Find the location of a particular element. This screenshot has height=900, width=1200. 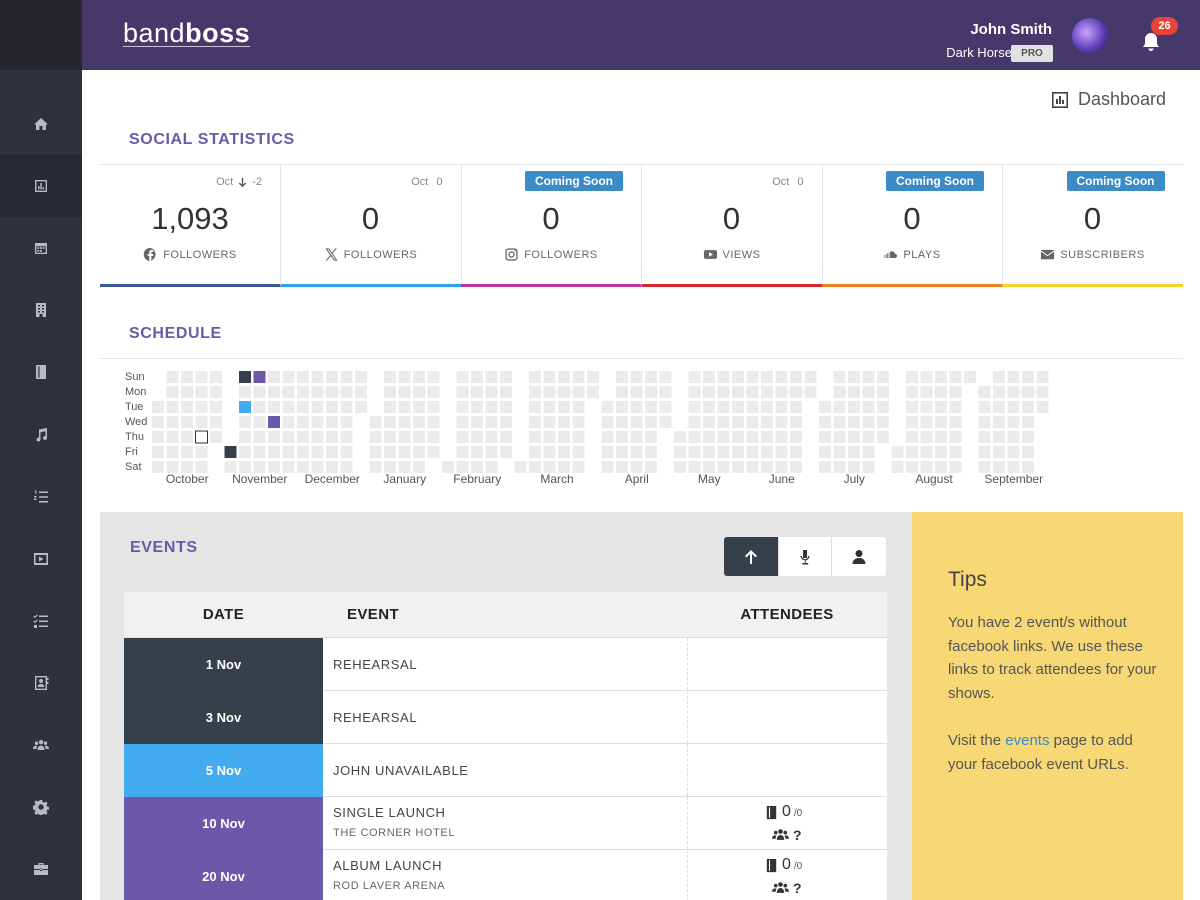

sort-date-button is located at coordinates (751, 556).